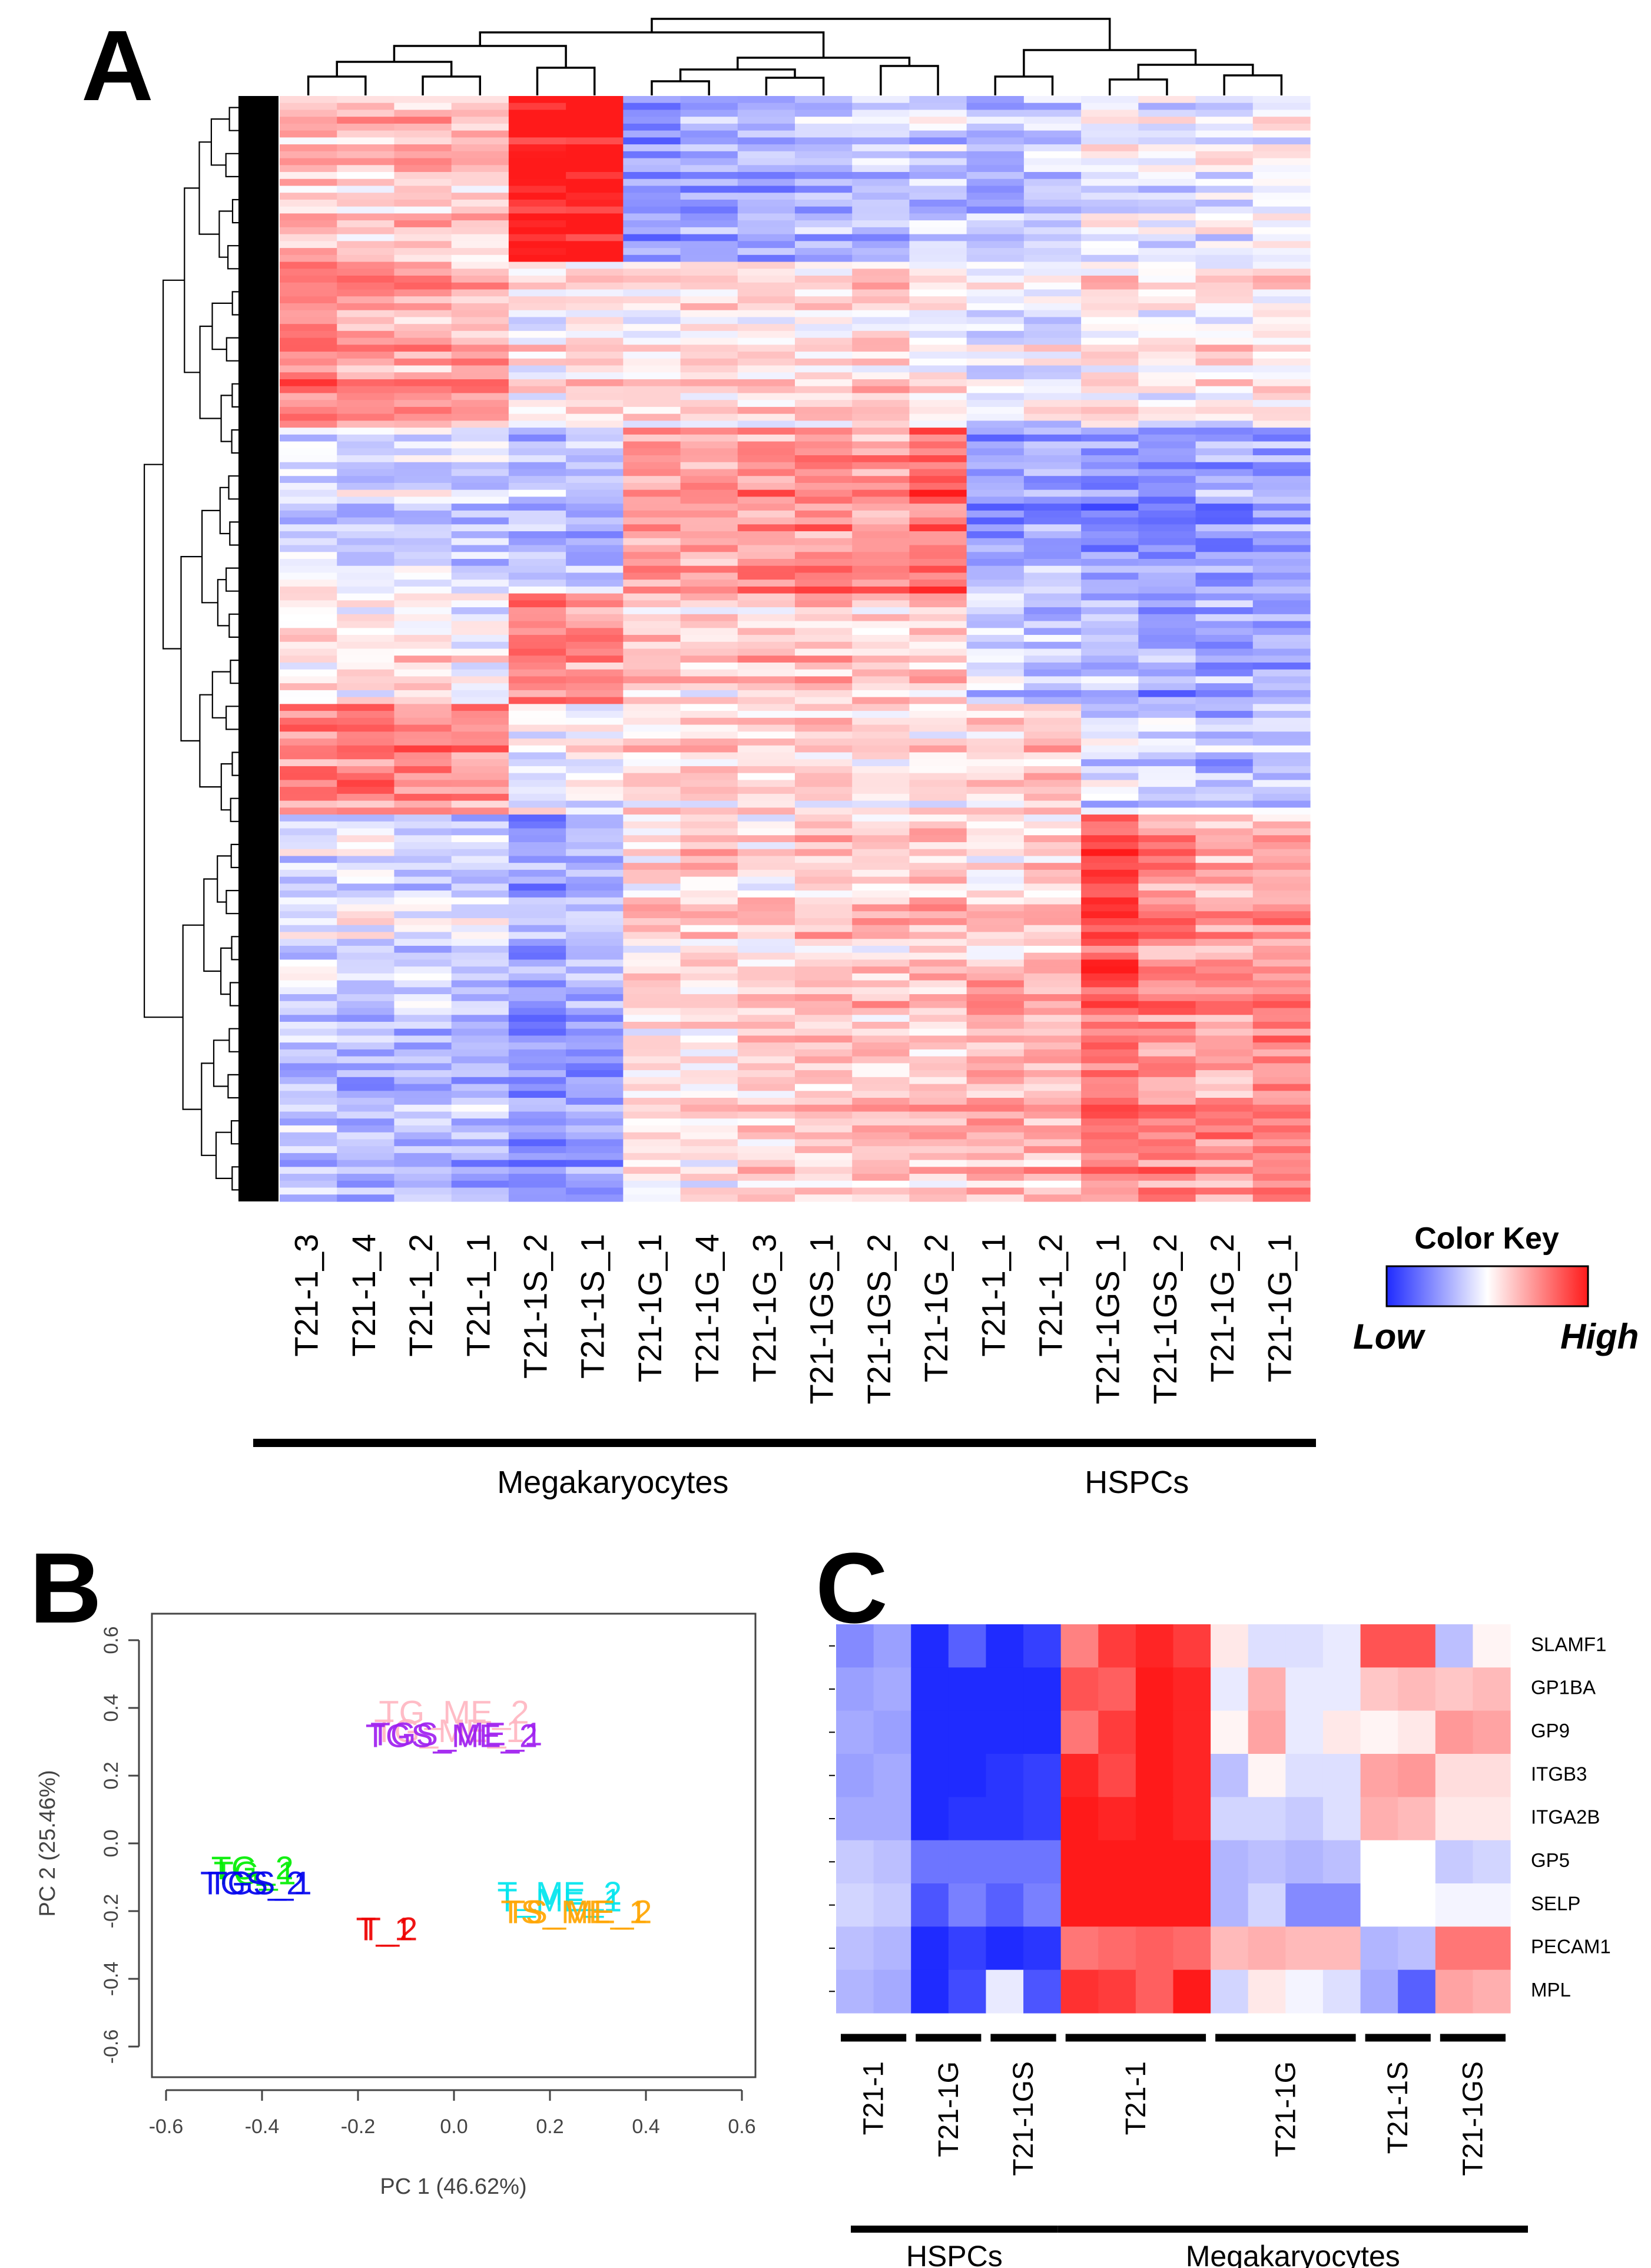 The height and width of the screenshot is (2268, 1651). Describe the element at coordinates (784, 1469) in the screenshot. I see `sample-groups: Megakaryocytes HSPCs` at that location.